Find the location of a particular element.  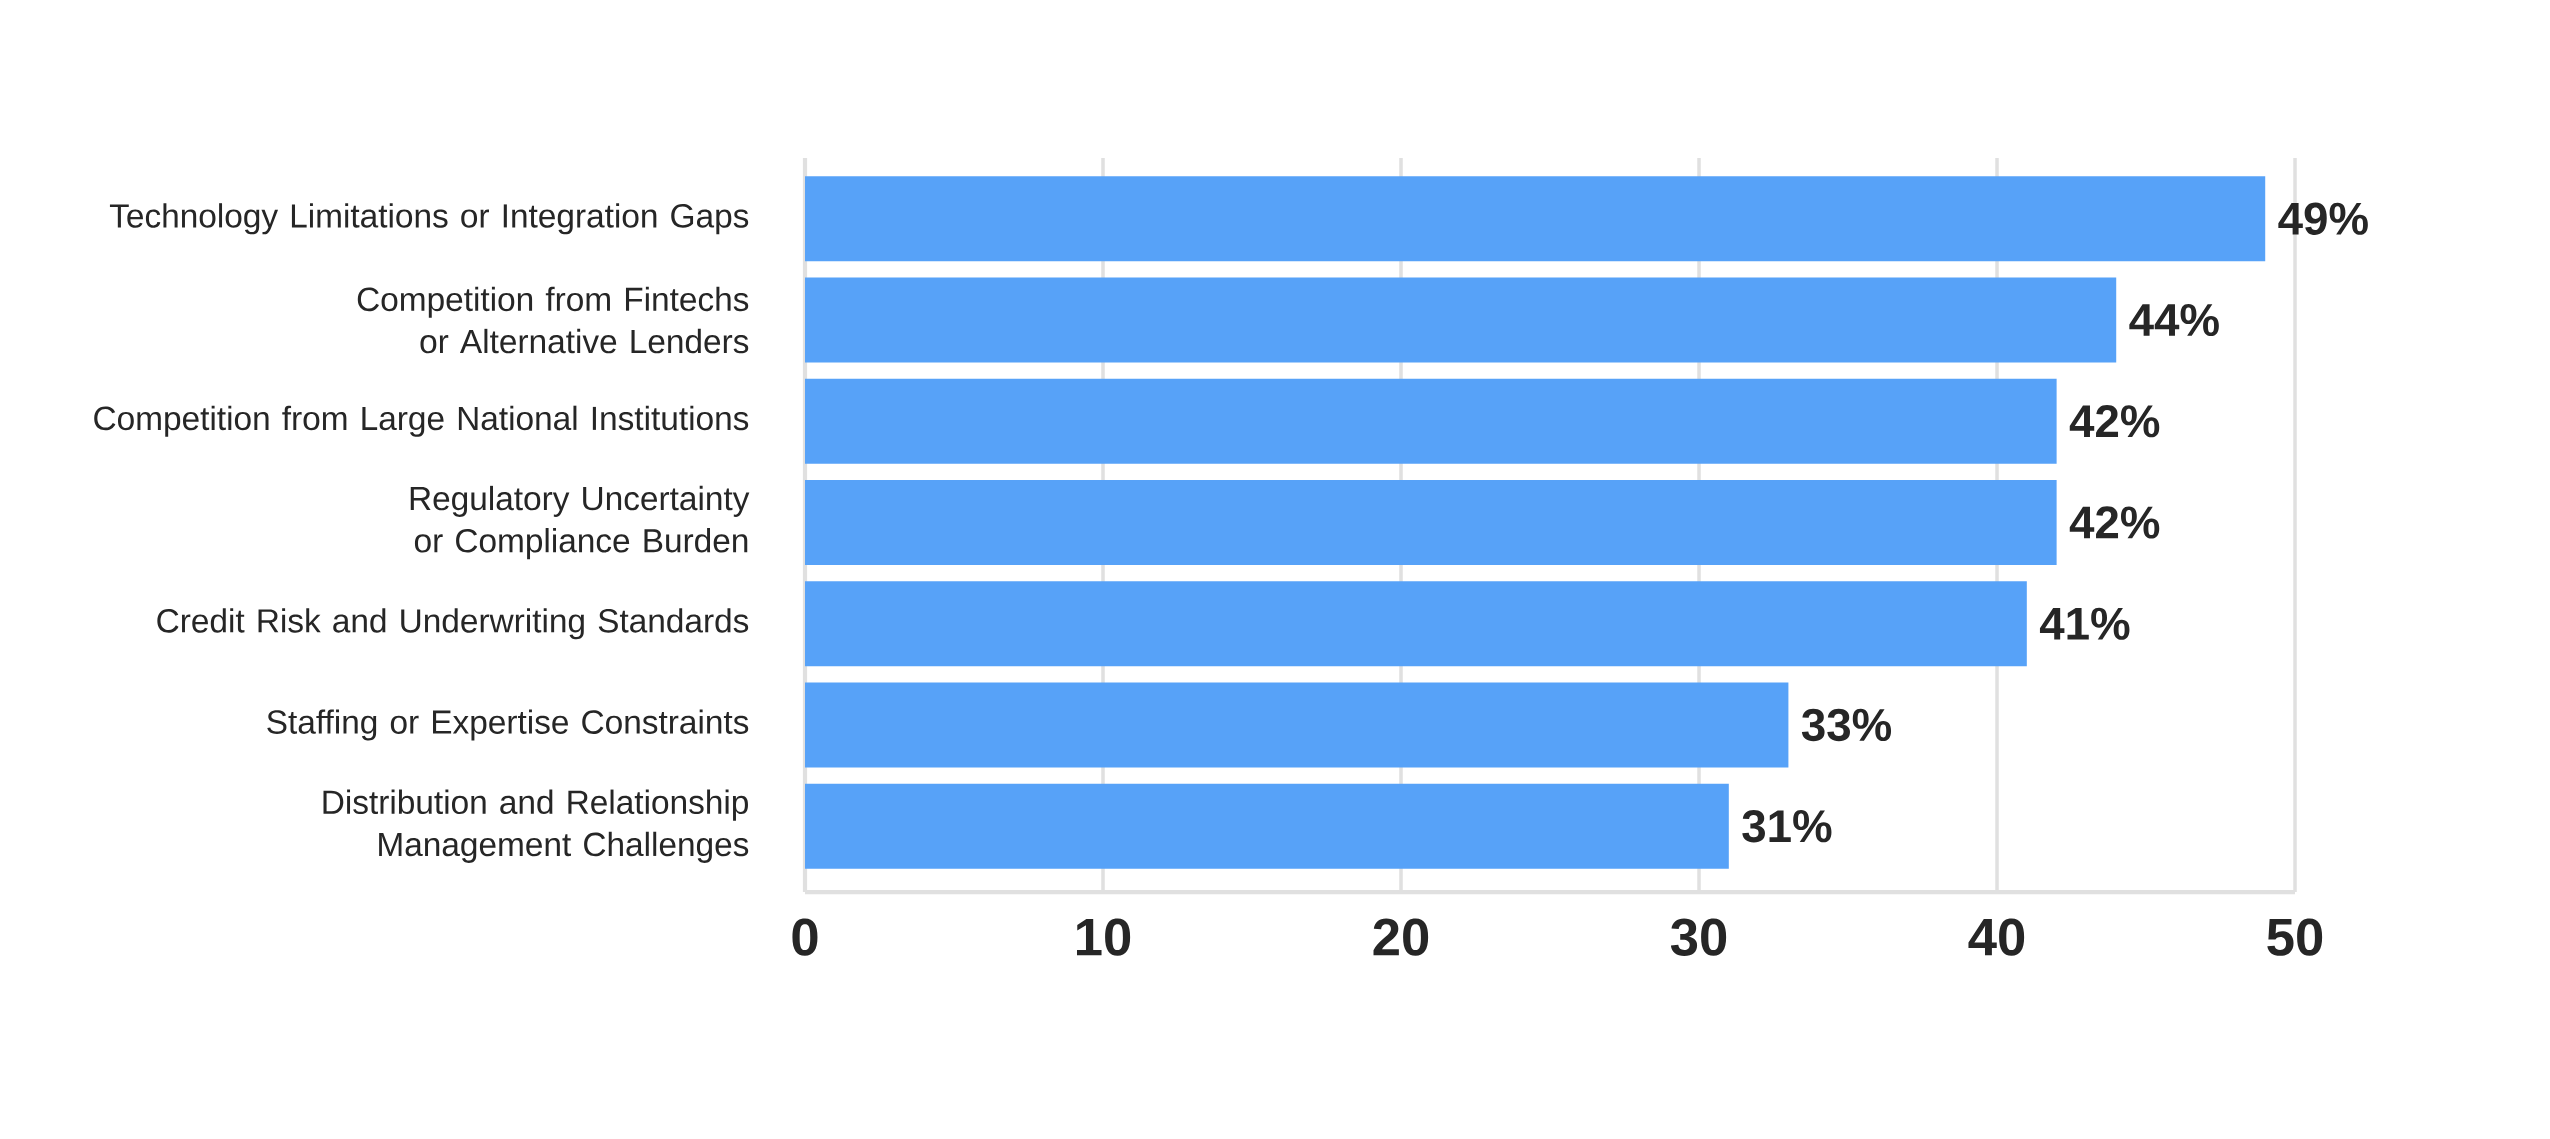

y-tick-label: Regulatory Uncertainty or Compliance Burden is located at coordinates (580, 522).